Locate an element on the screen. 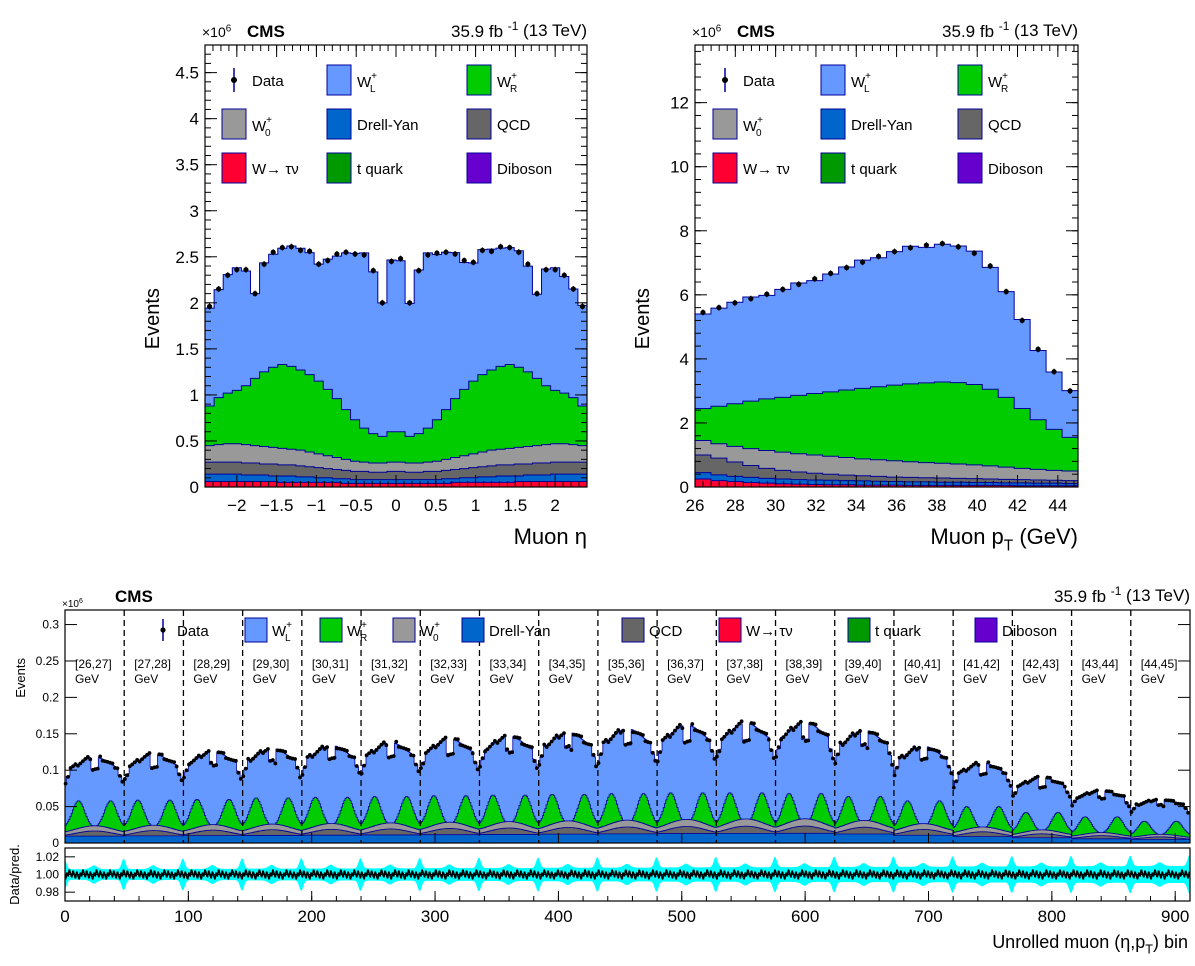  y-tick-label: 4 is located at coordinates (684, 359).